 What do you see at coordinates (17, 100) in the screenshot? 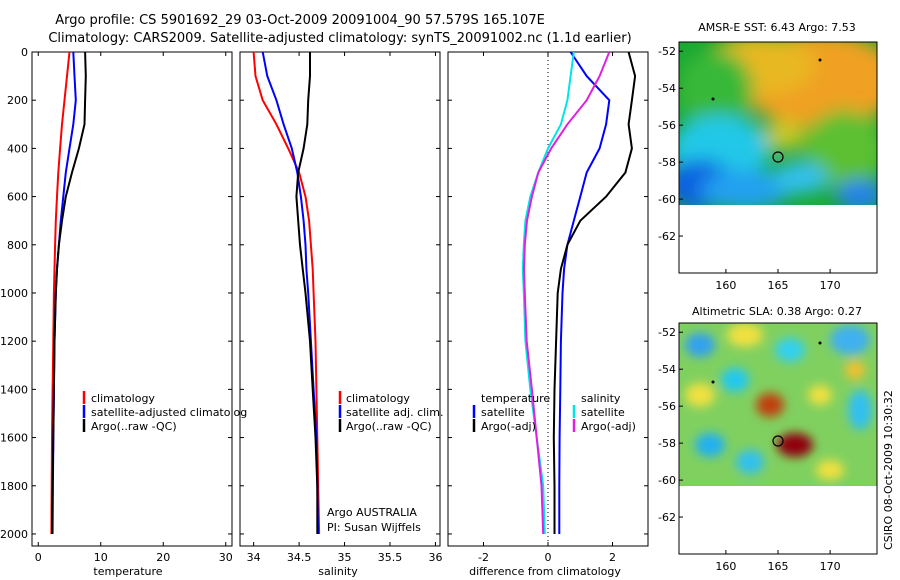
I see `y-tick-label: 200` at bounding box center [17, 100].